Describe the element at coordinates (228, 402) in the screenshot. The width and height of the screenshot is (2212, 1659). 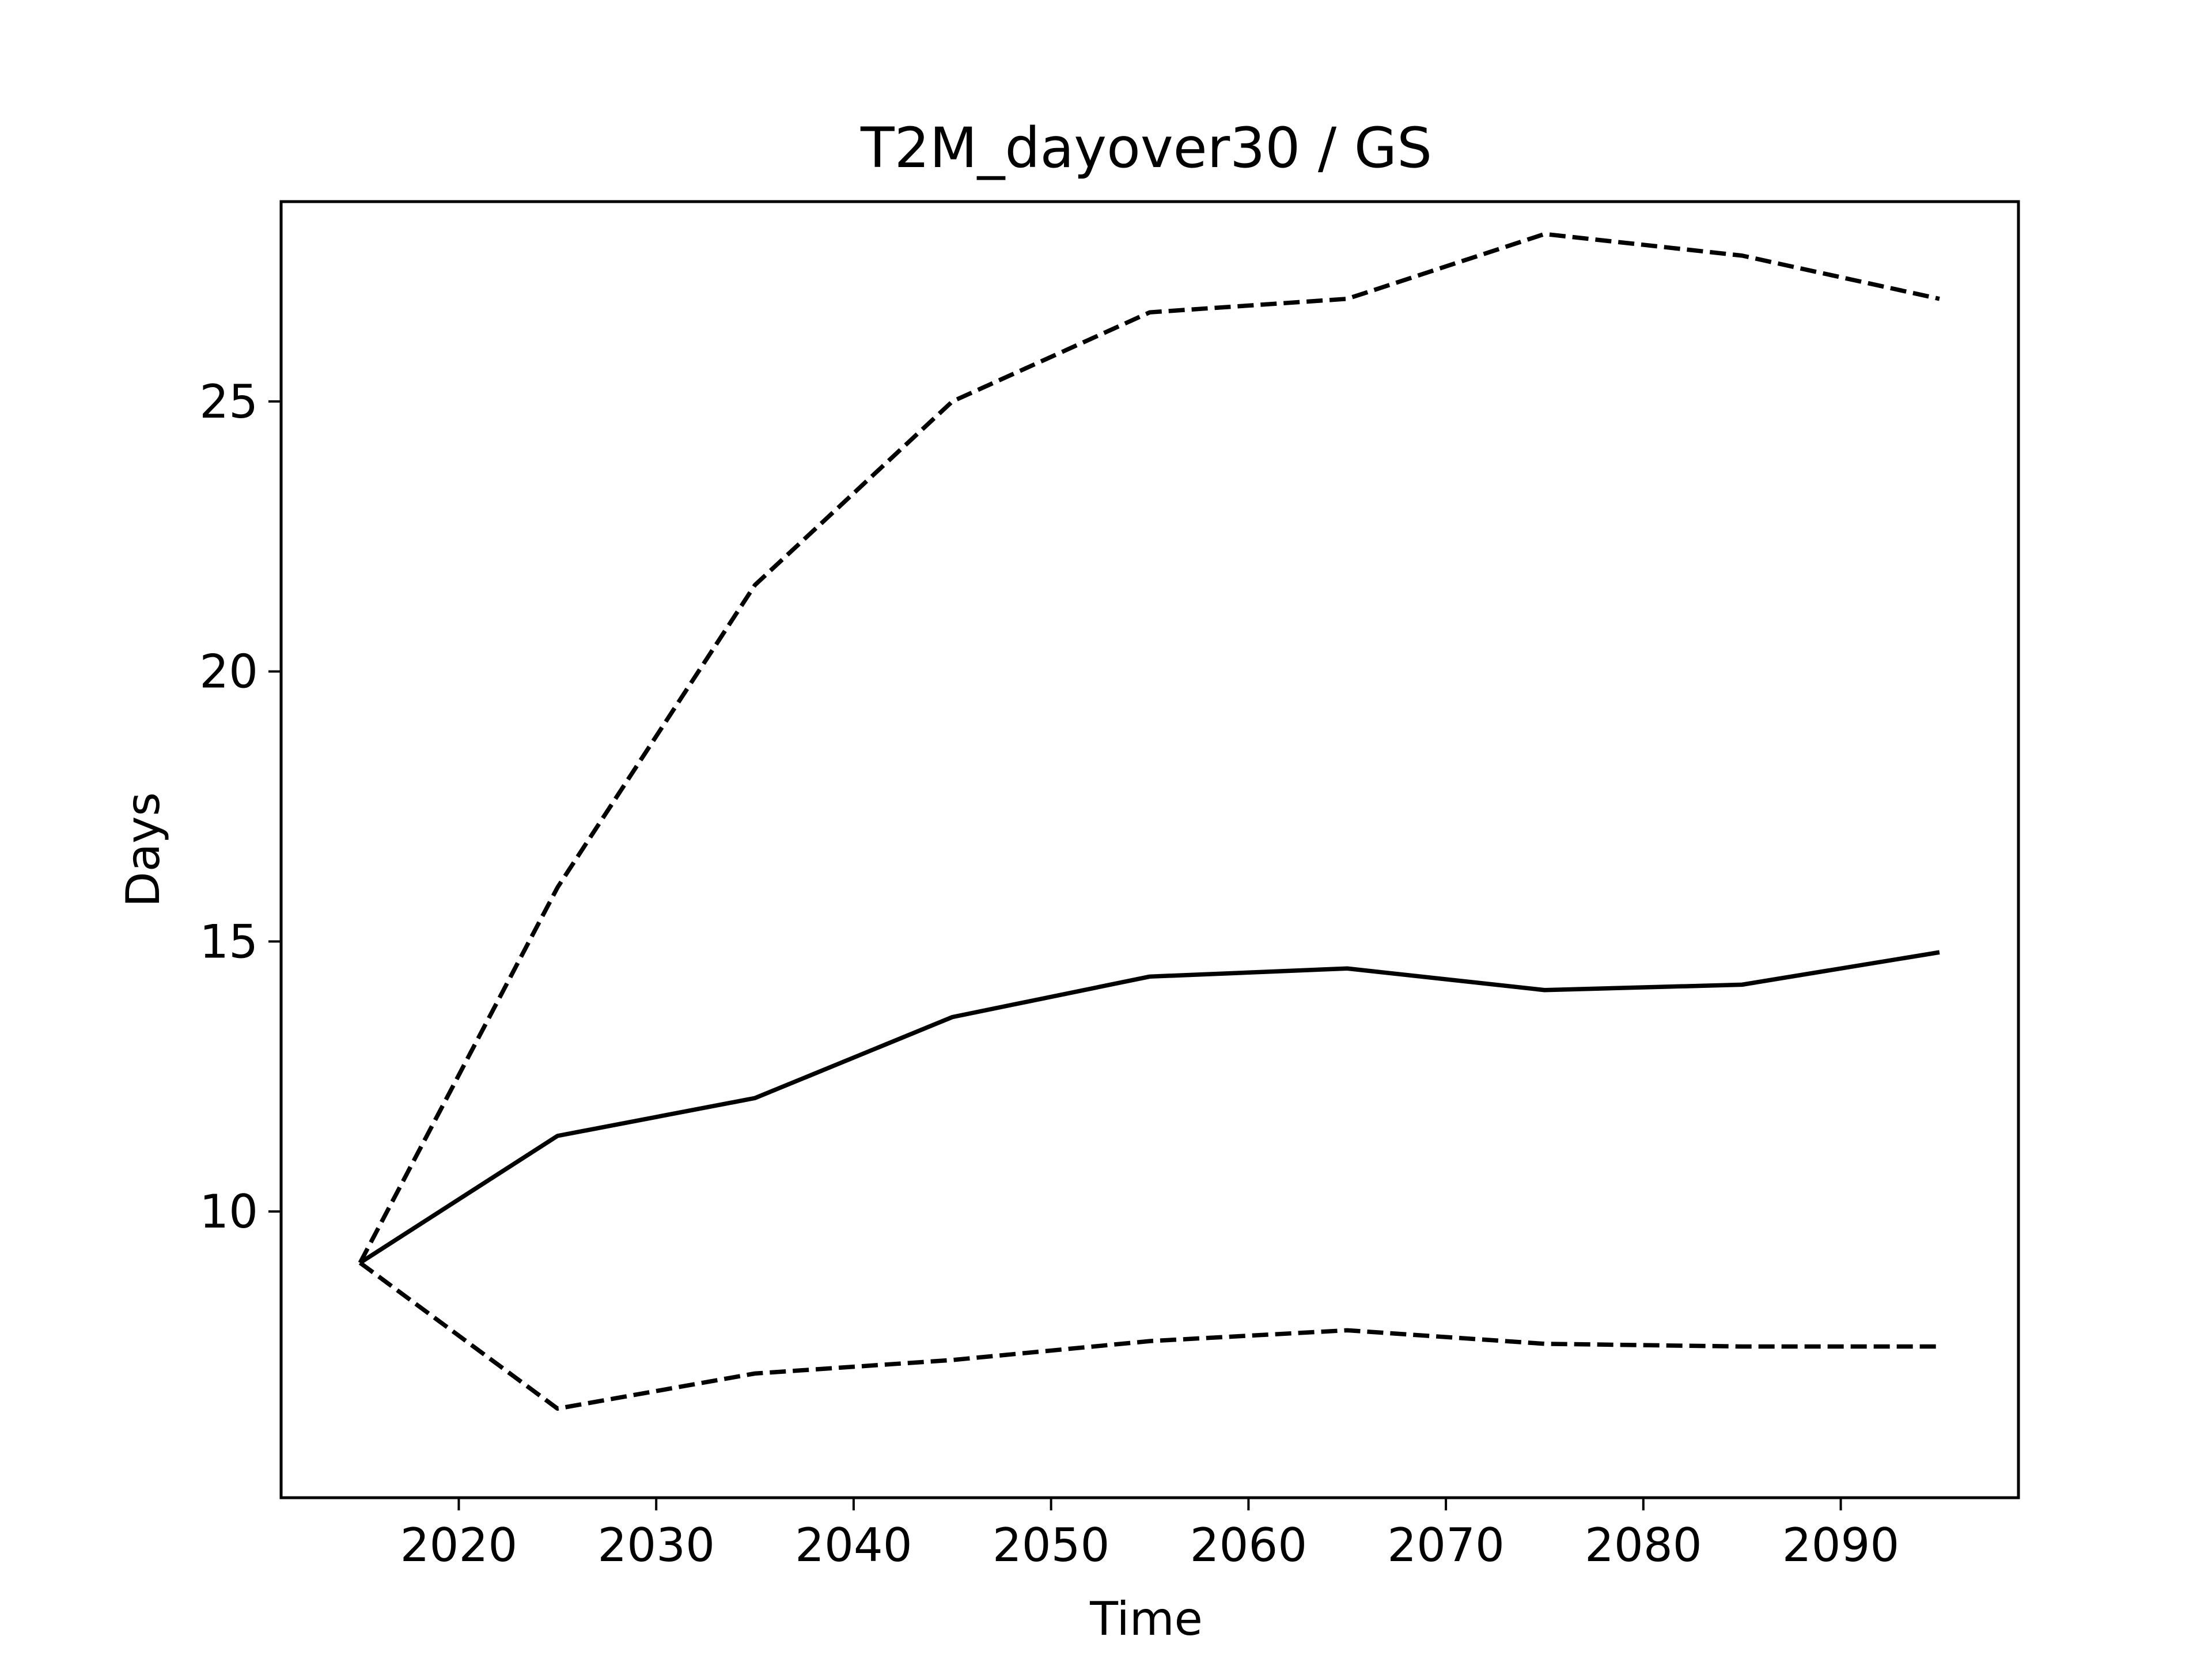
I see `y-tick-label: 25` at that location.